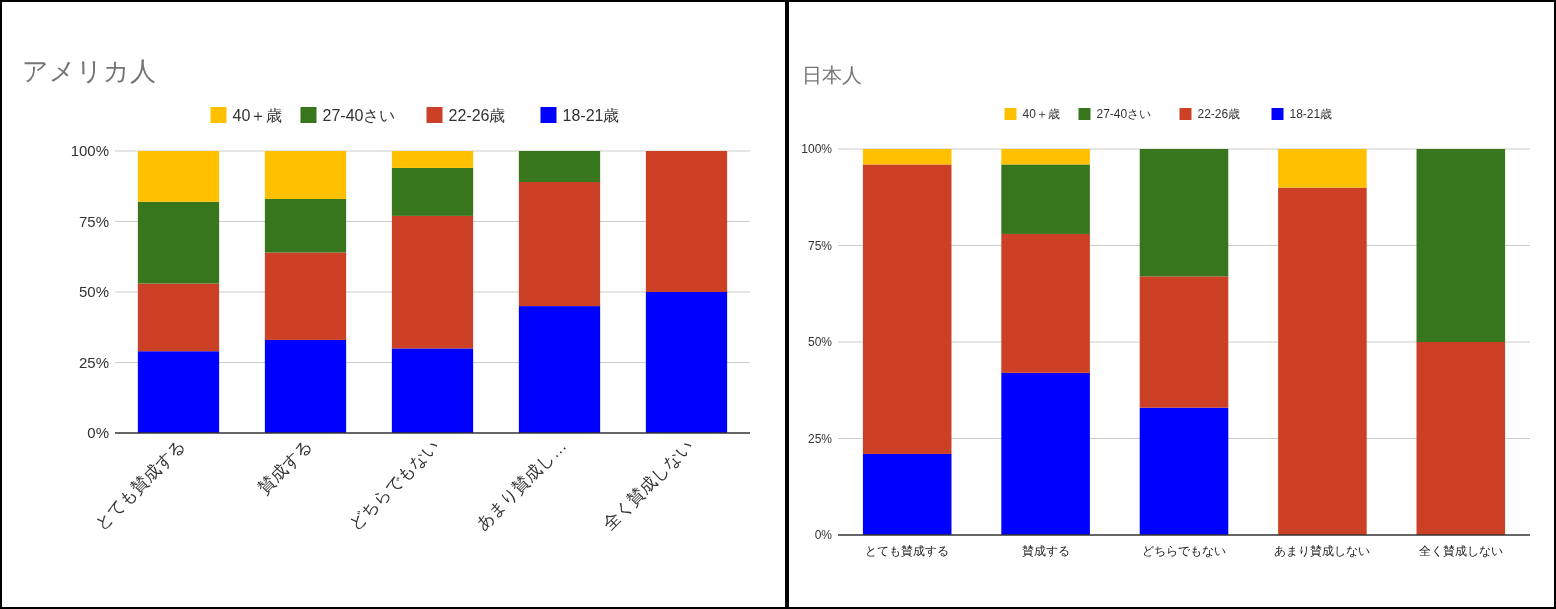 Image resolution: width=1556 pixels, height=609 pixels. I want to click on chart-title: アメリカ人, so click(89, 71).